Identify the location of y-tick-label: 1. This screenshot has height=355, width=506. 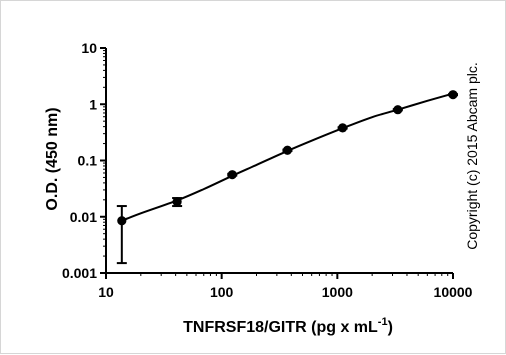
(93, 104).